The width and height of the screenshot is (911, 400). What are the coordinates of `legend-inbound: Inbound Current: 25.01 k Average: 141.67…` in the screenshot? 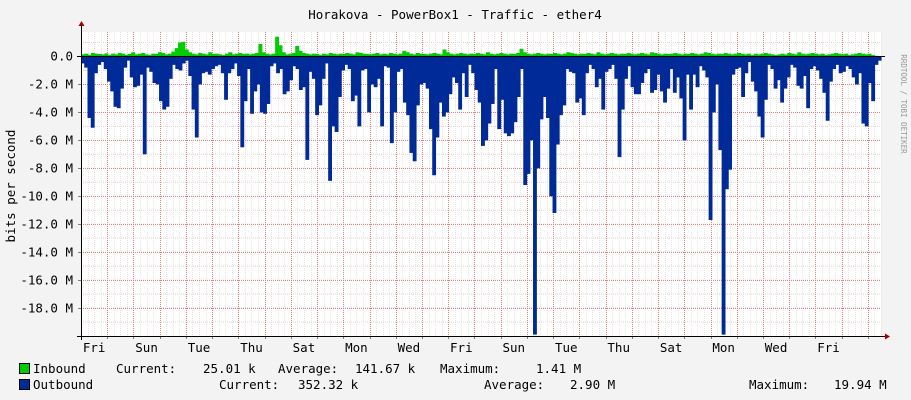 It's located at (455, 369).